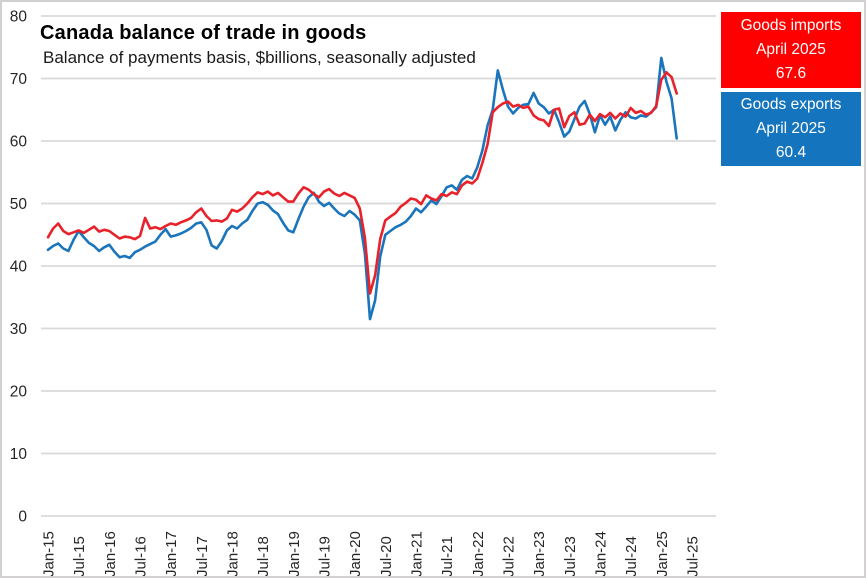  Describe the element at coordinates (19, 204) in the screenshot. I see `y-axis-tick-label: 50` at that location.